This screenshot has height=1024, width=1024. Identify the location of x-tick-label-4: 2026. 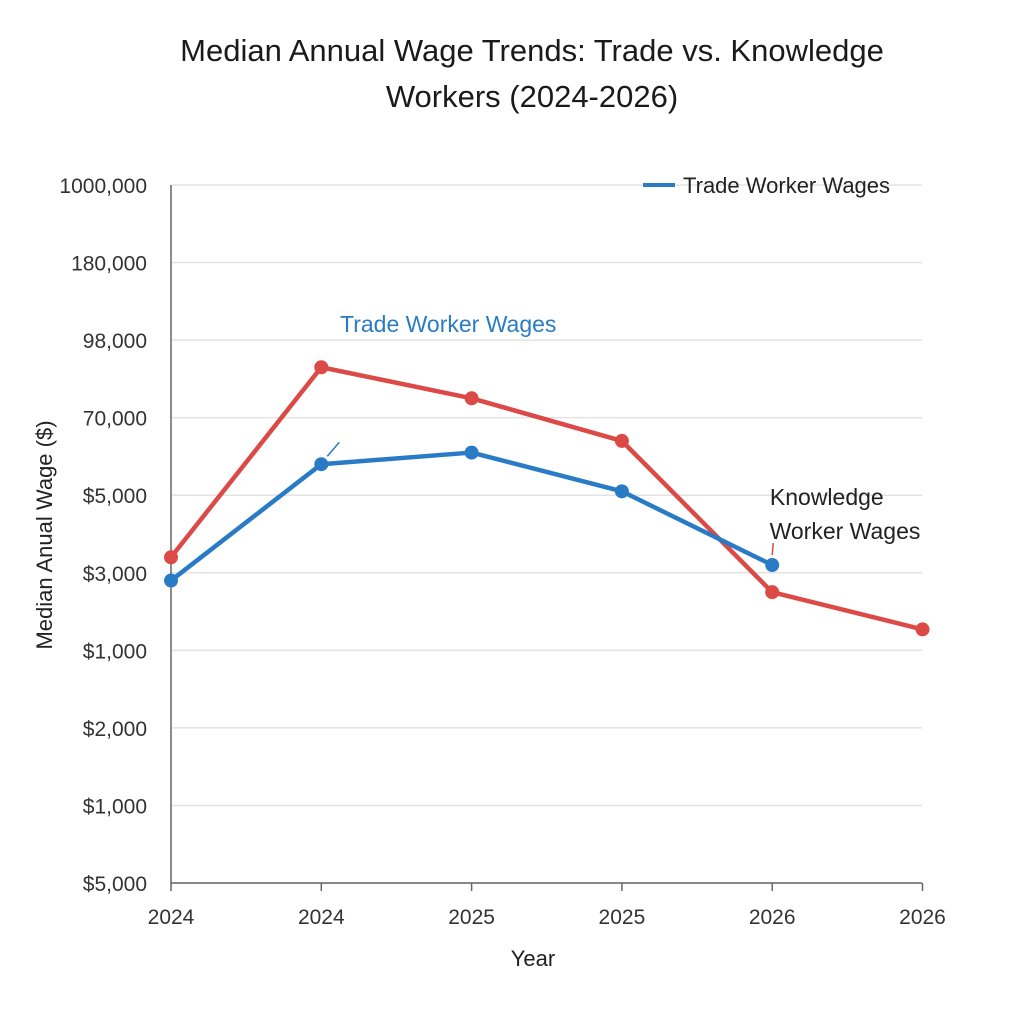
(772, 917).